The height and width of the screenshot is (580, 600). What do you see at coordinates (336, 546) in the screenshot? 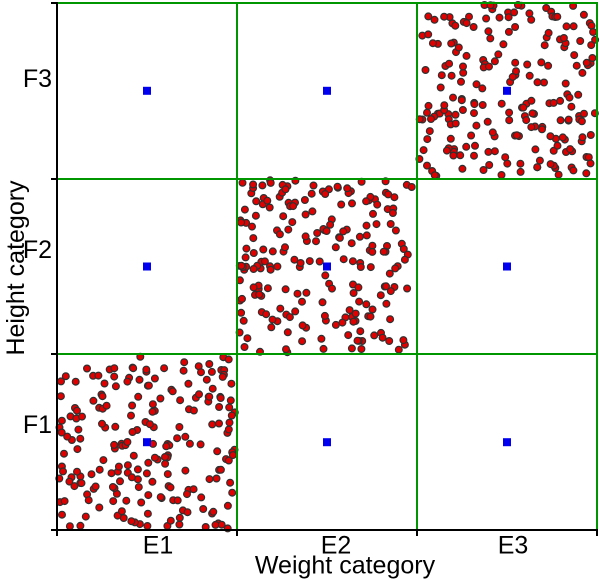
I see `x-tick-label-e2: E2` at bounding box center [336, 546].